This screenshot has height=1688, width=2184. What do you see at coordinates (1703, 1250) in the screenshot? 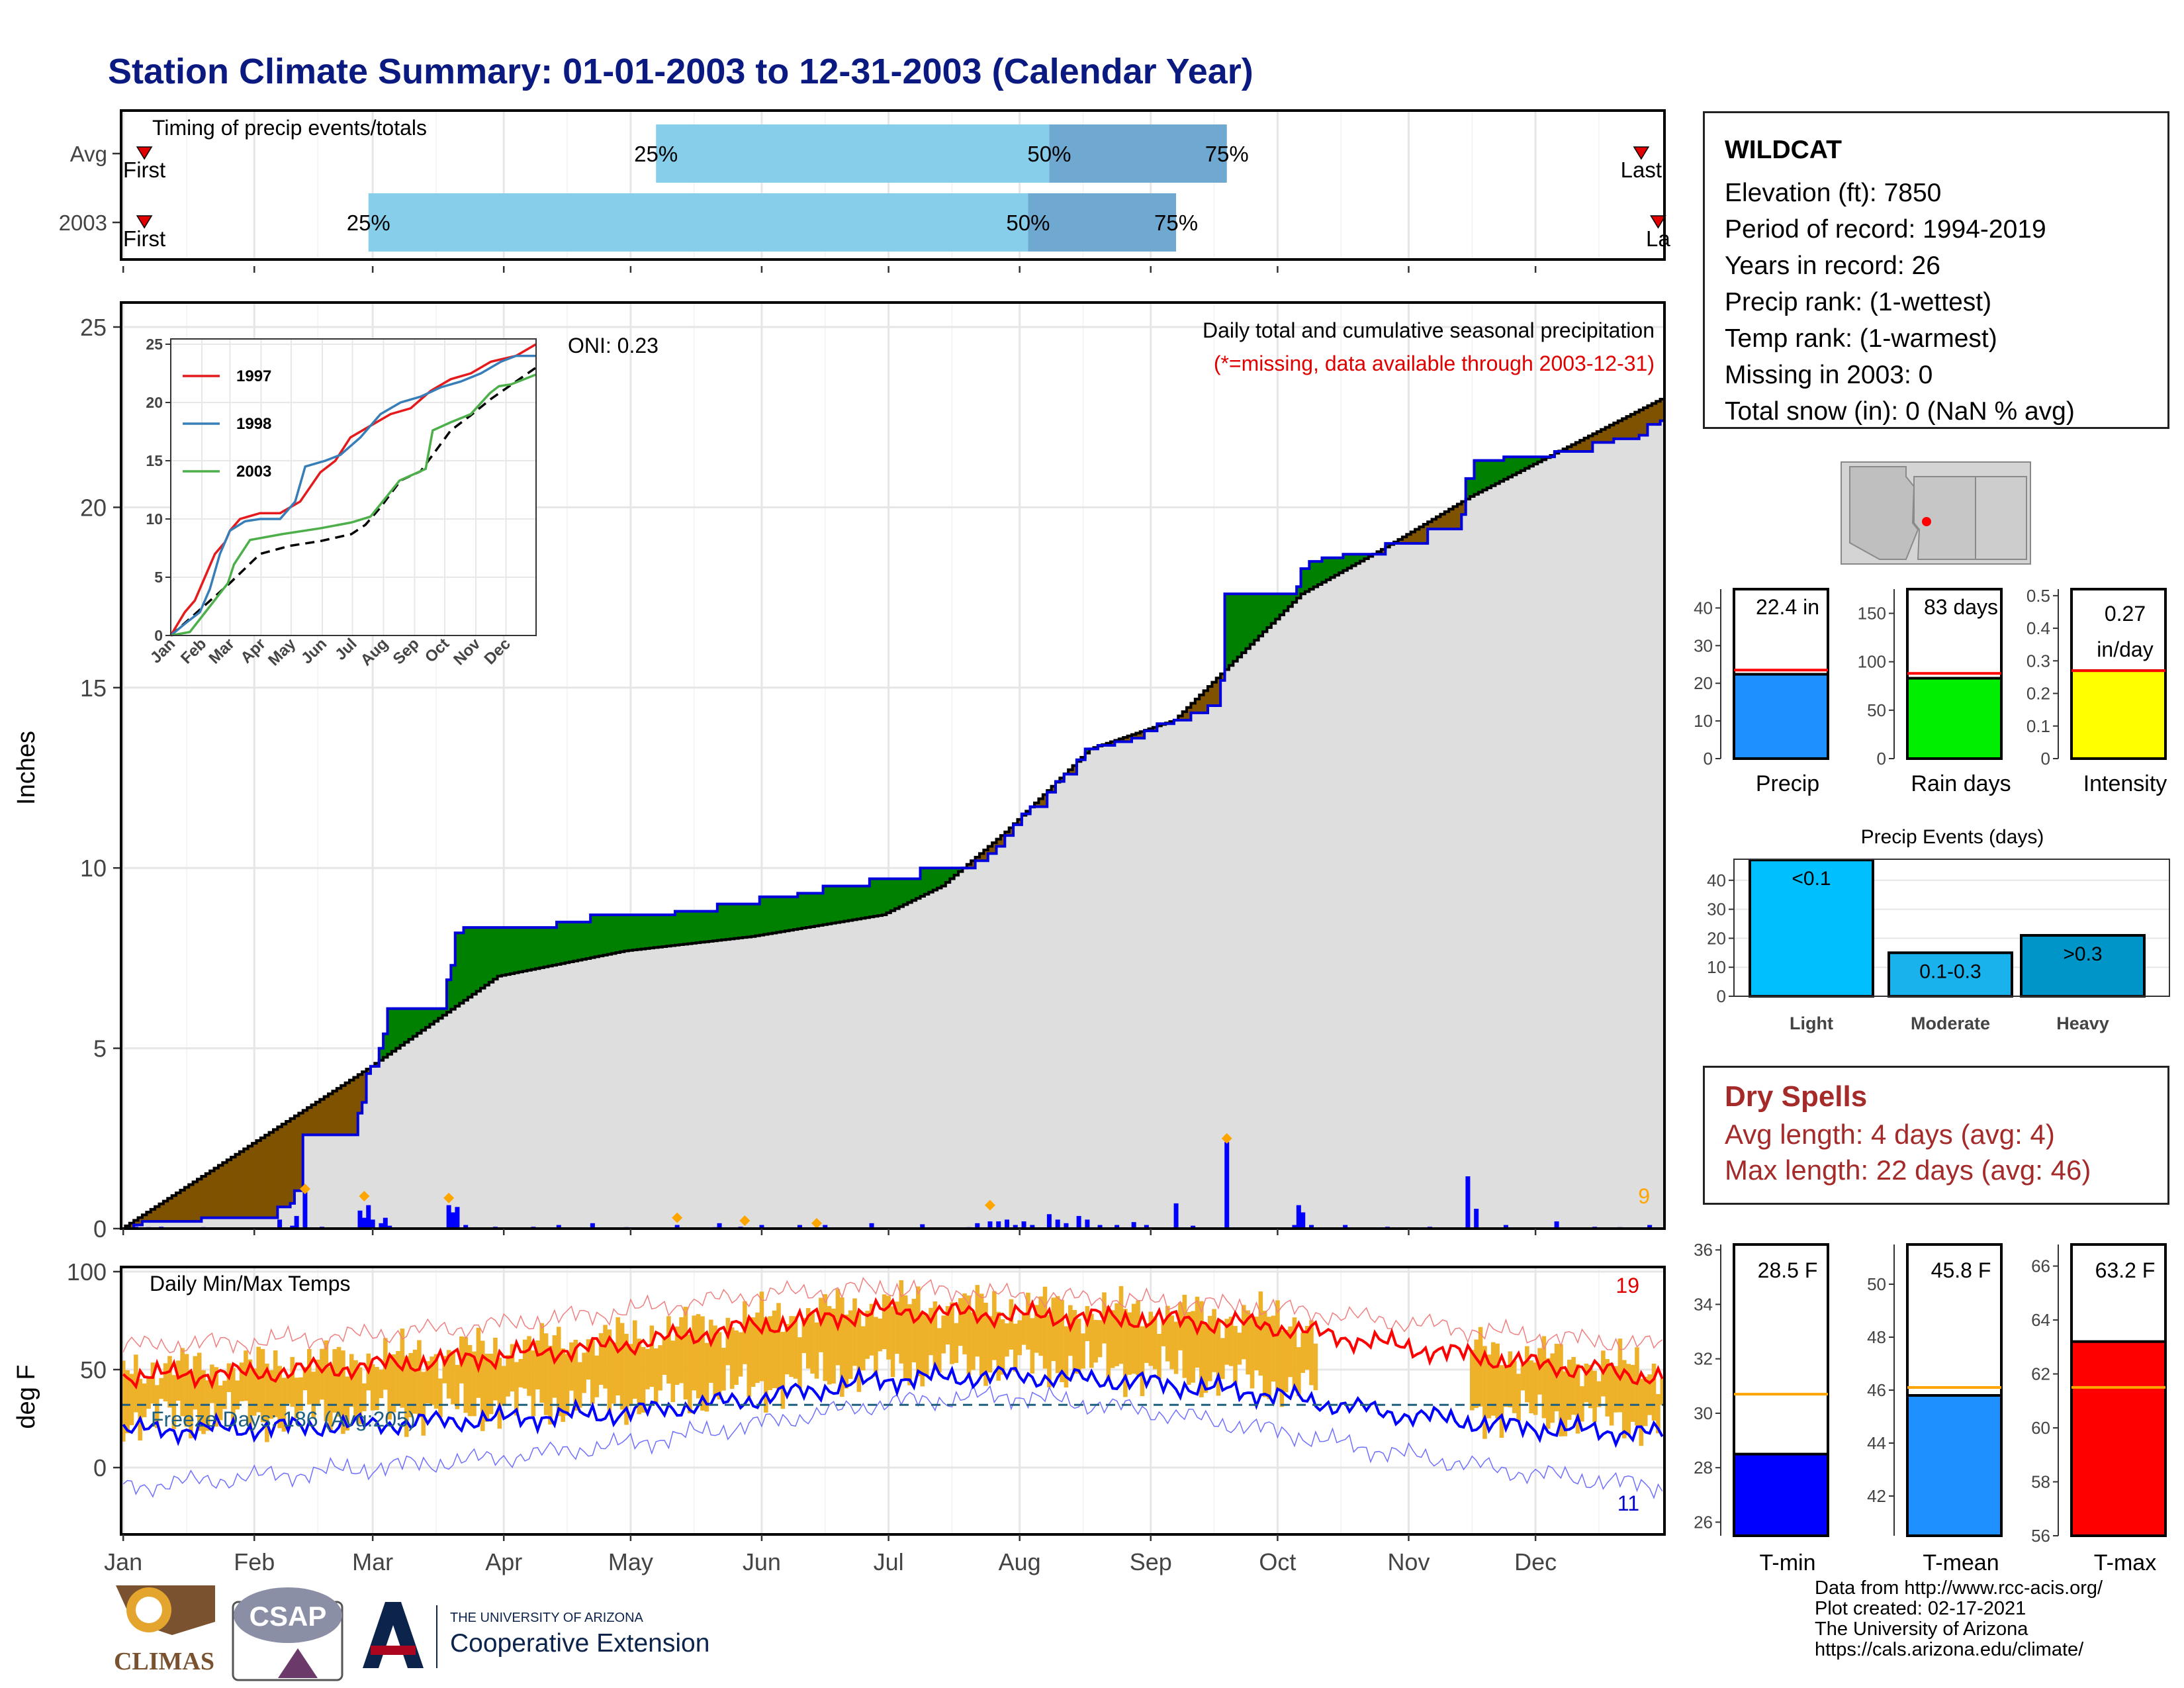
I see `bar-y-tick-label: 36` at bounding box center [1703, 1250].